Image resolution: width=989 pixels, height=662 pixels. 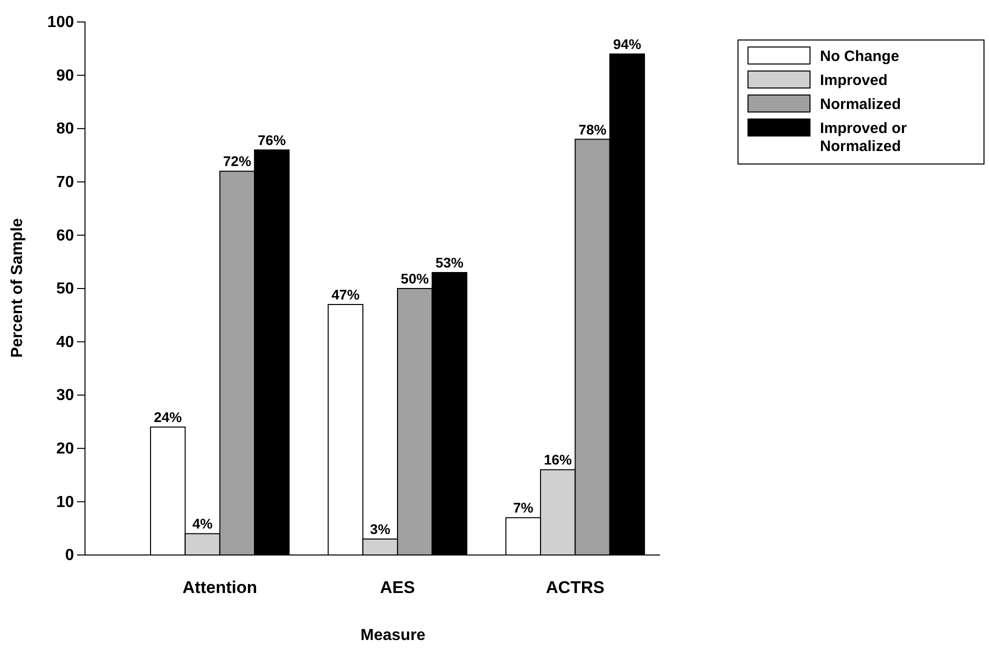 I want to click on y-tick-label: 90, so click(x=65, y=75).